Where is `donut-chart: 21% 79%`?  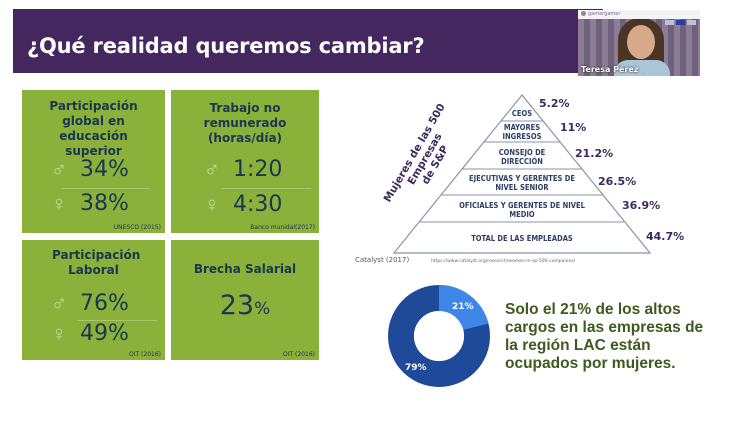
donut-chart: 21% 79% is located at coordinates (439, 336).